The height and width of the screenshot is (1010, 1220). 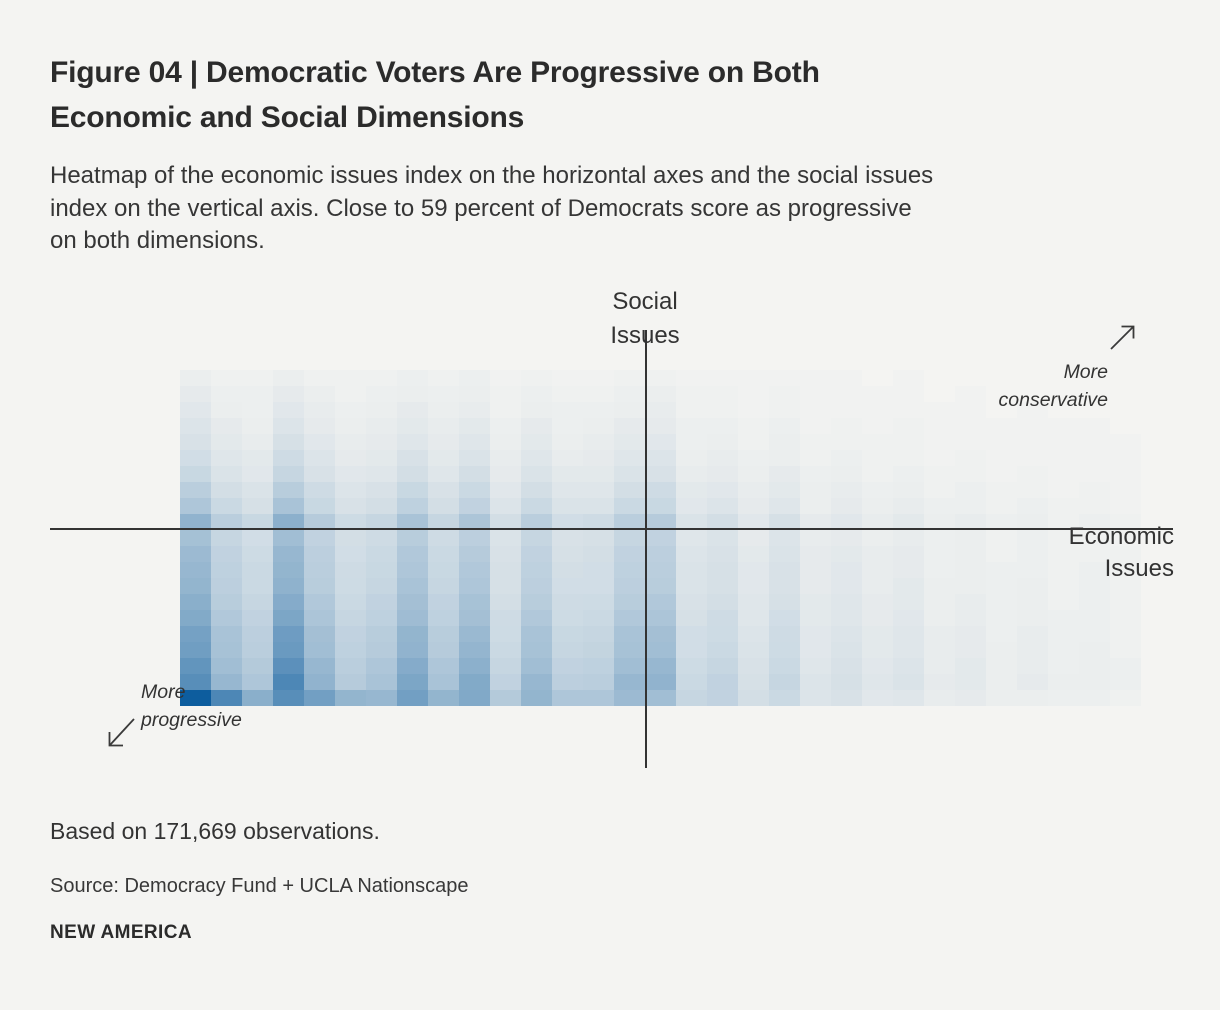 What do you see at coordinates (191, 720) in the screenshot?
I see `annotation-more-progressive-line2: progressive` at bounding box center [191, 720].